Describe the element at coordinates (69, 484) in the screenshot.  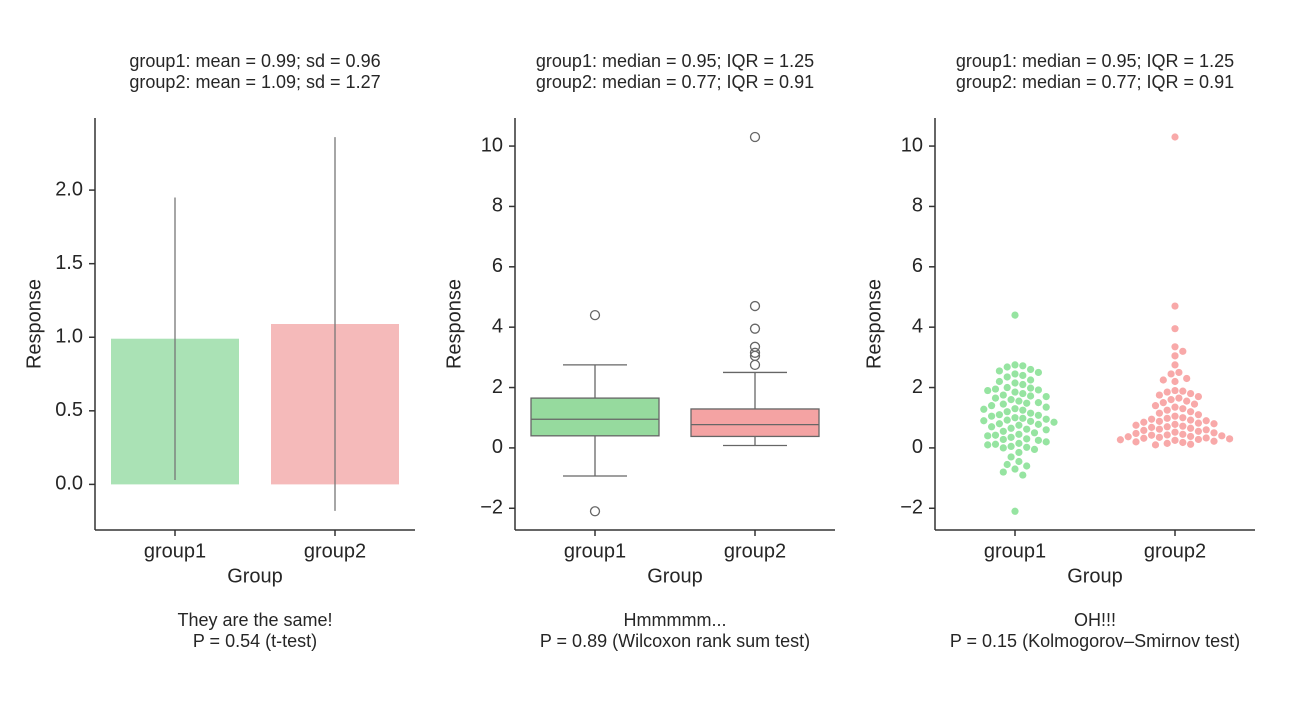
I see `y-tick-label: 0.0` at that location.